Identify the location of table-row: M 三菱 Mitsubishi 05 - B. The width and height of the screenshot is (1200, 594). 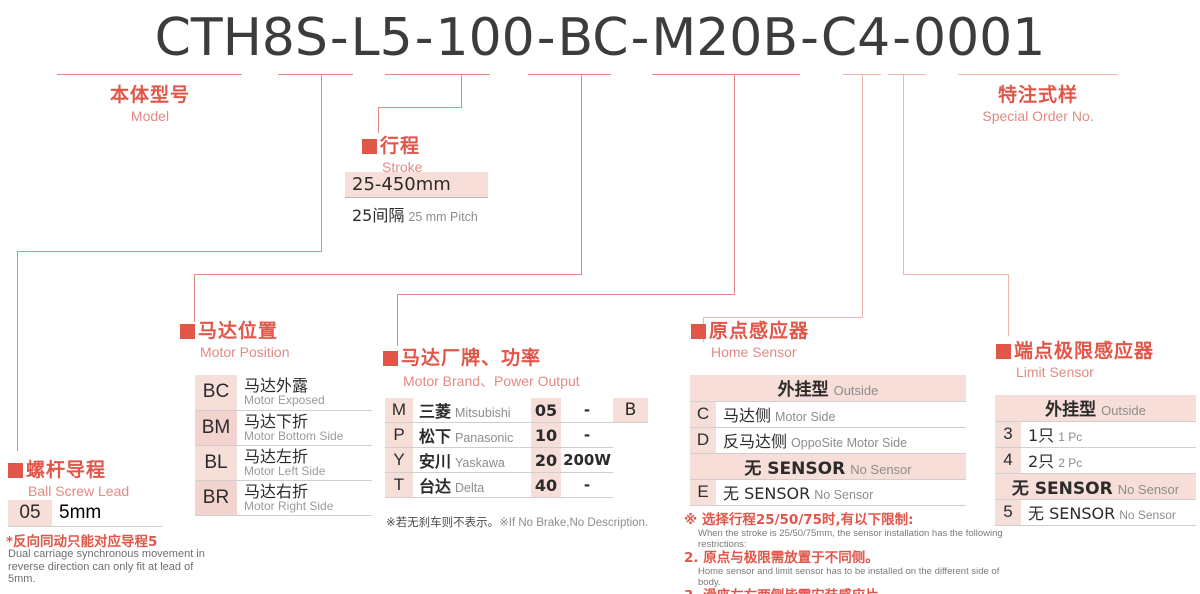
(516, 410).